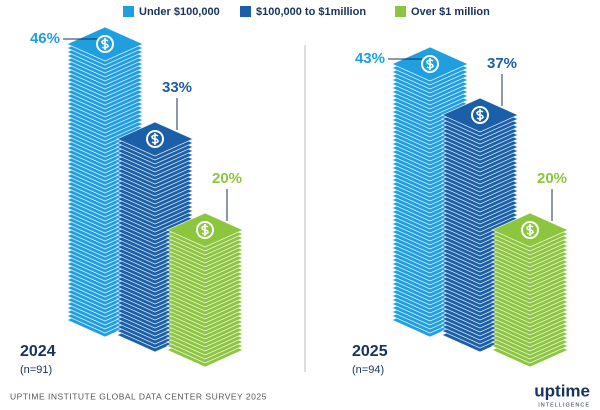 This screenshot has height=410, width=600. What do you see at coordinates (311, 12) in the screenshot?
I see `legend-label: $100,000 to $1million` at bounding box center [311, 12].